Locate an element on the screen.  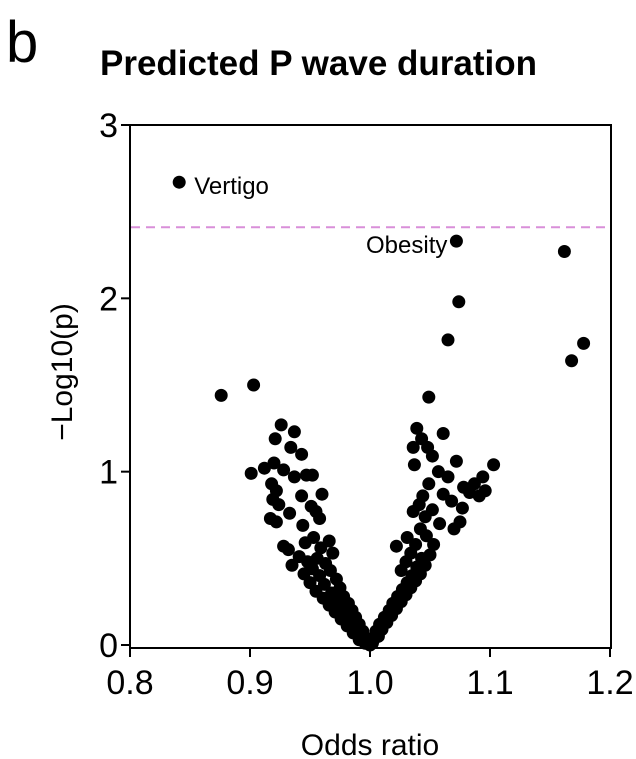
y-tick-label: 3 is located at coordinates (108, 126).